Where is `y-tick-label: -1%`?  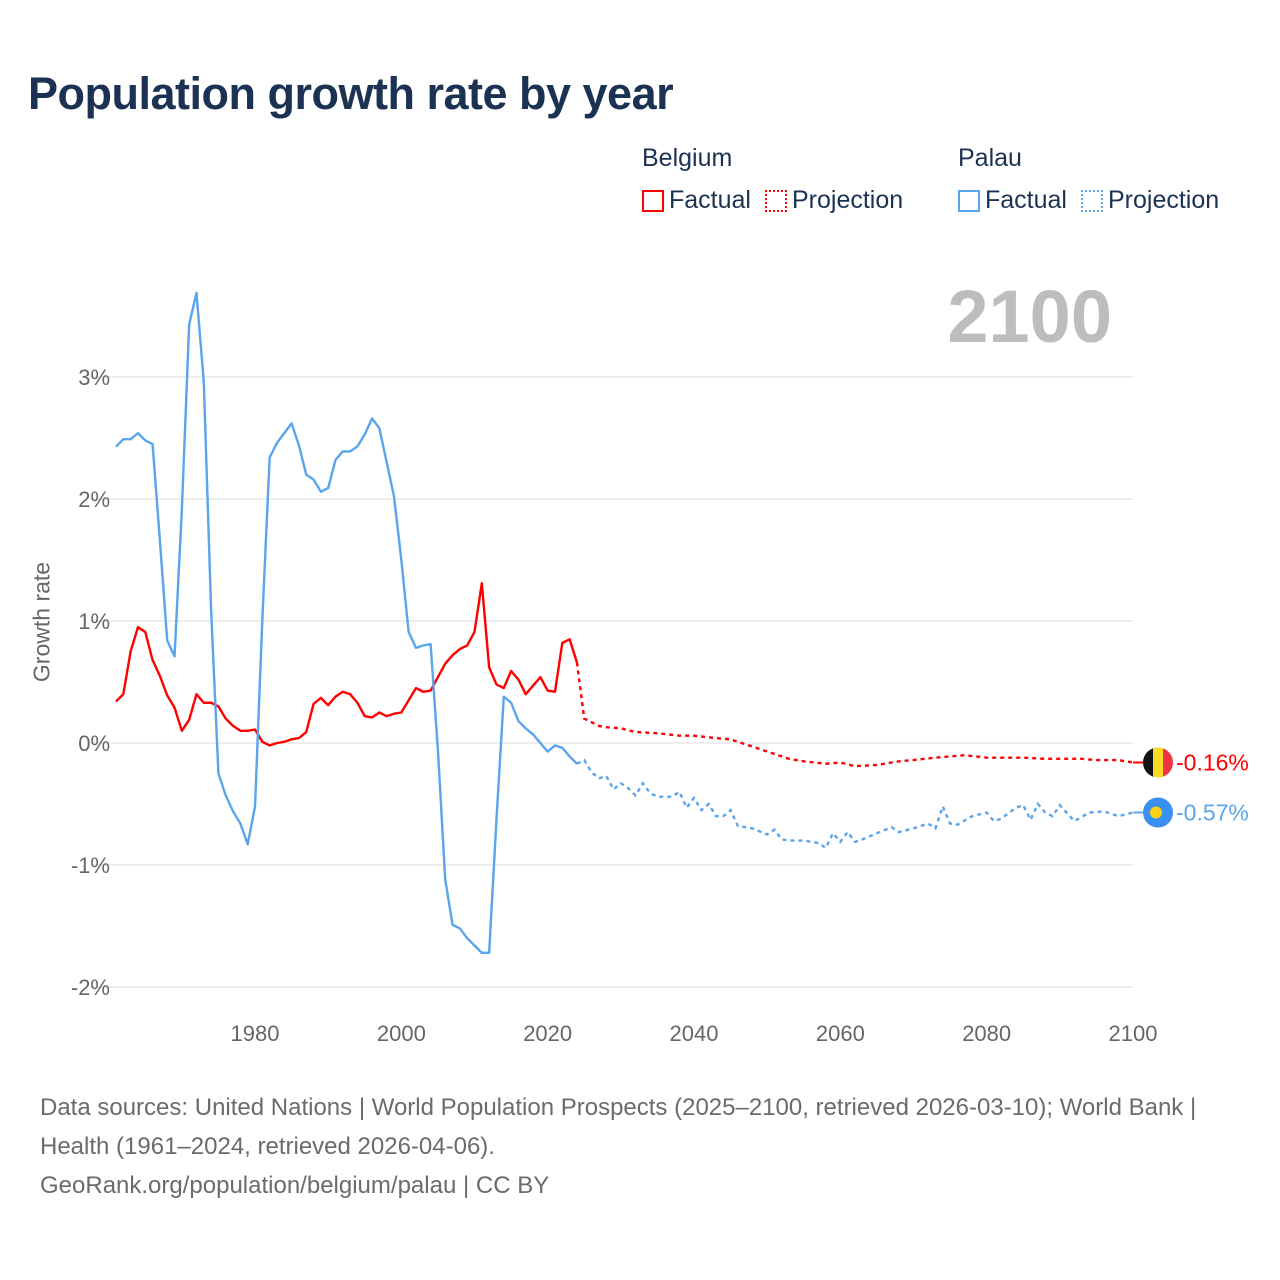
y-tick-label: -1% is located at coordinates (90, 865).